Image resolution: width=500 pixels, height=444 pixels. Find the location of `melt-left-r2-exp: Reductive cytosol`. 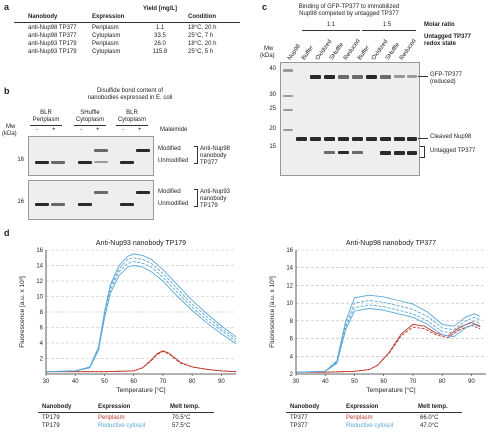

melt-left-r2-exp: Reductive cytosol is located at coordinates (122, 426).